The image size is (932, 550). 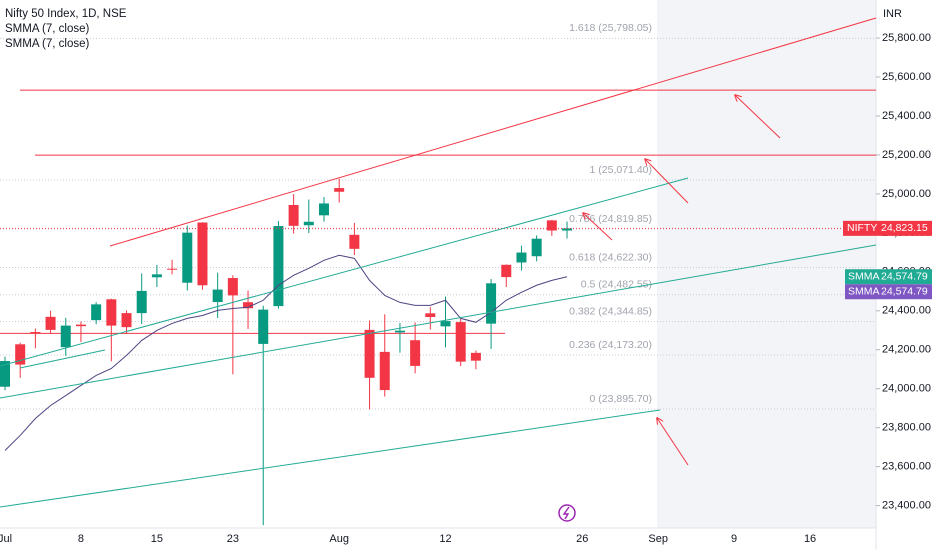 What do you see at coordinates (906, 350) in the screenshot?
I see `y-tick-label: 24,200.00` at bounding box center [906, 350].